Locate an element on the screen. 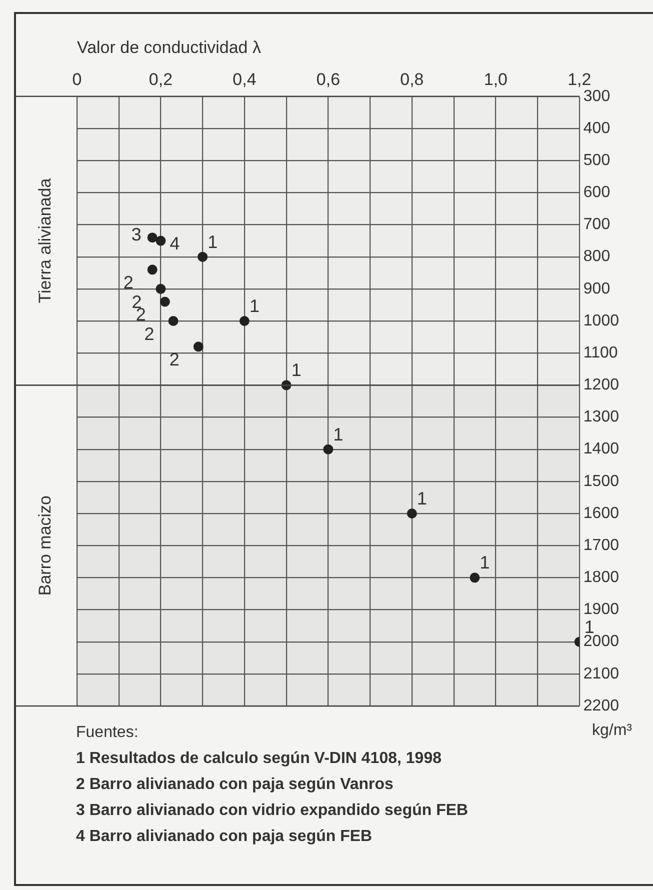  x-tick-label: 0,2 is located at coordinates (160, 79).